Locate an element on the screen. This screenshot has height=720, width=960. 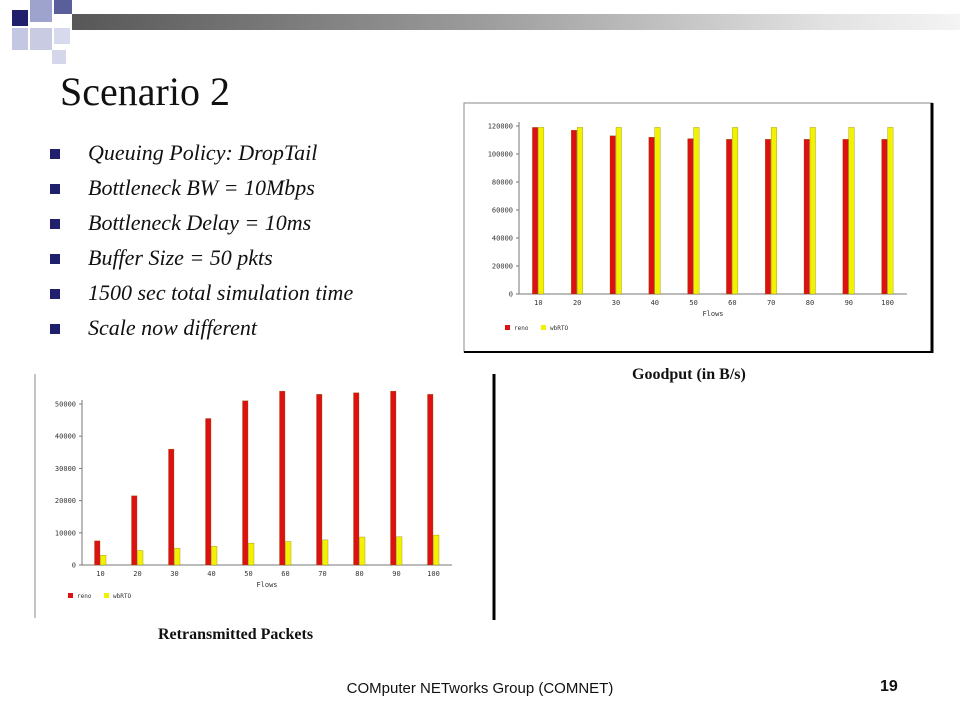
y-tick-label: 60000 is located at coordinates (502, 211).